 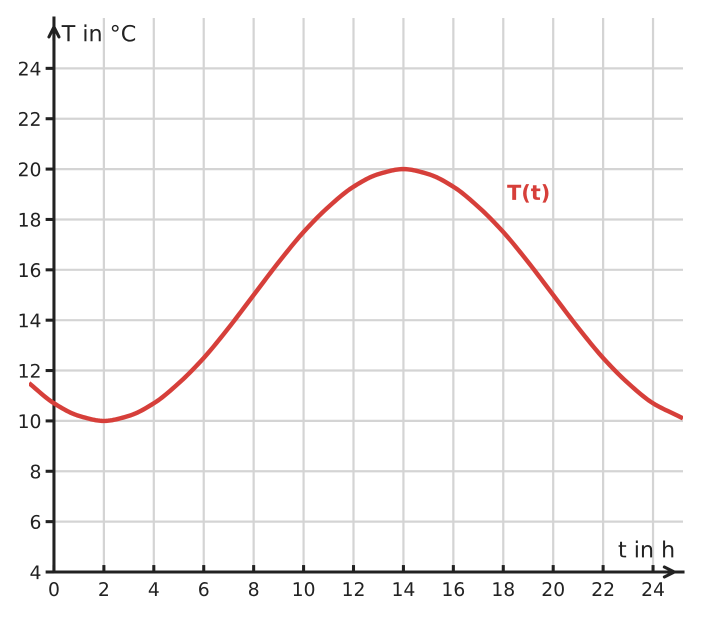 I want to click on x-tick-label: 14, so click(x=404, y=589).